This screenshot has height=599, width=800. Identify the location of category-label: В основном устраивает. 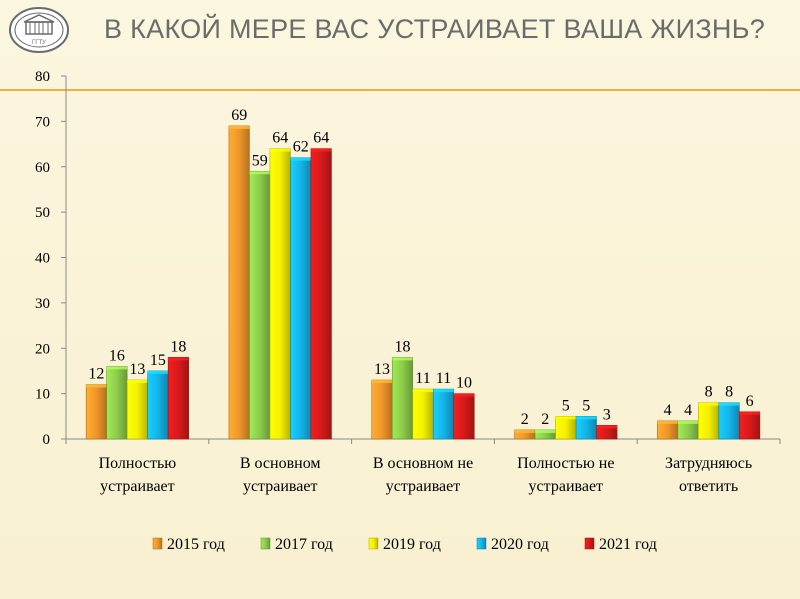
(280, 475).